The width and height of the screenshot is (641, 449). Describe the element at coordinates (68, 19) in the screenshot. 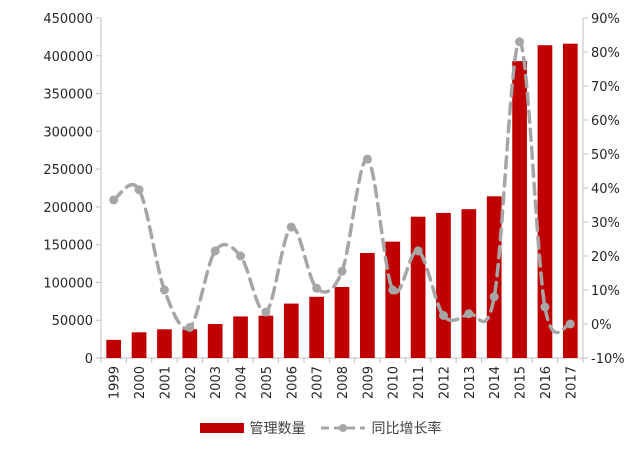

I see `left-tick-label: 450000` at that location.